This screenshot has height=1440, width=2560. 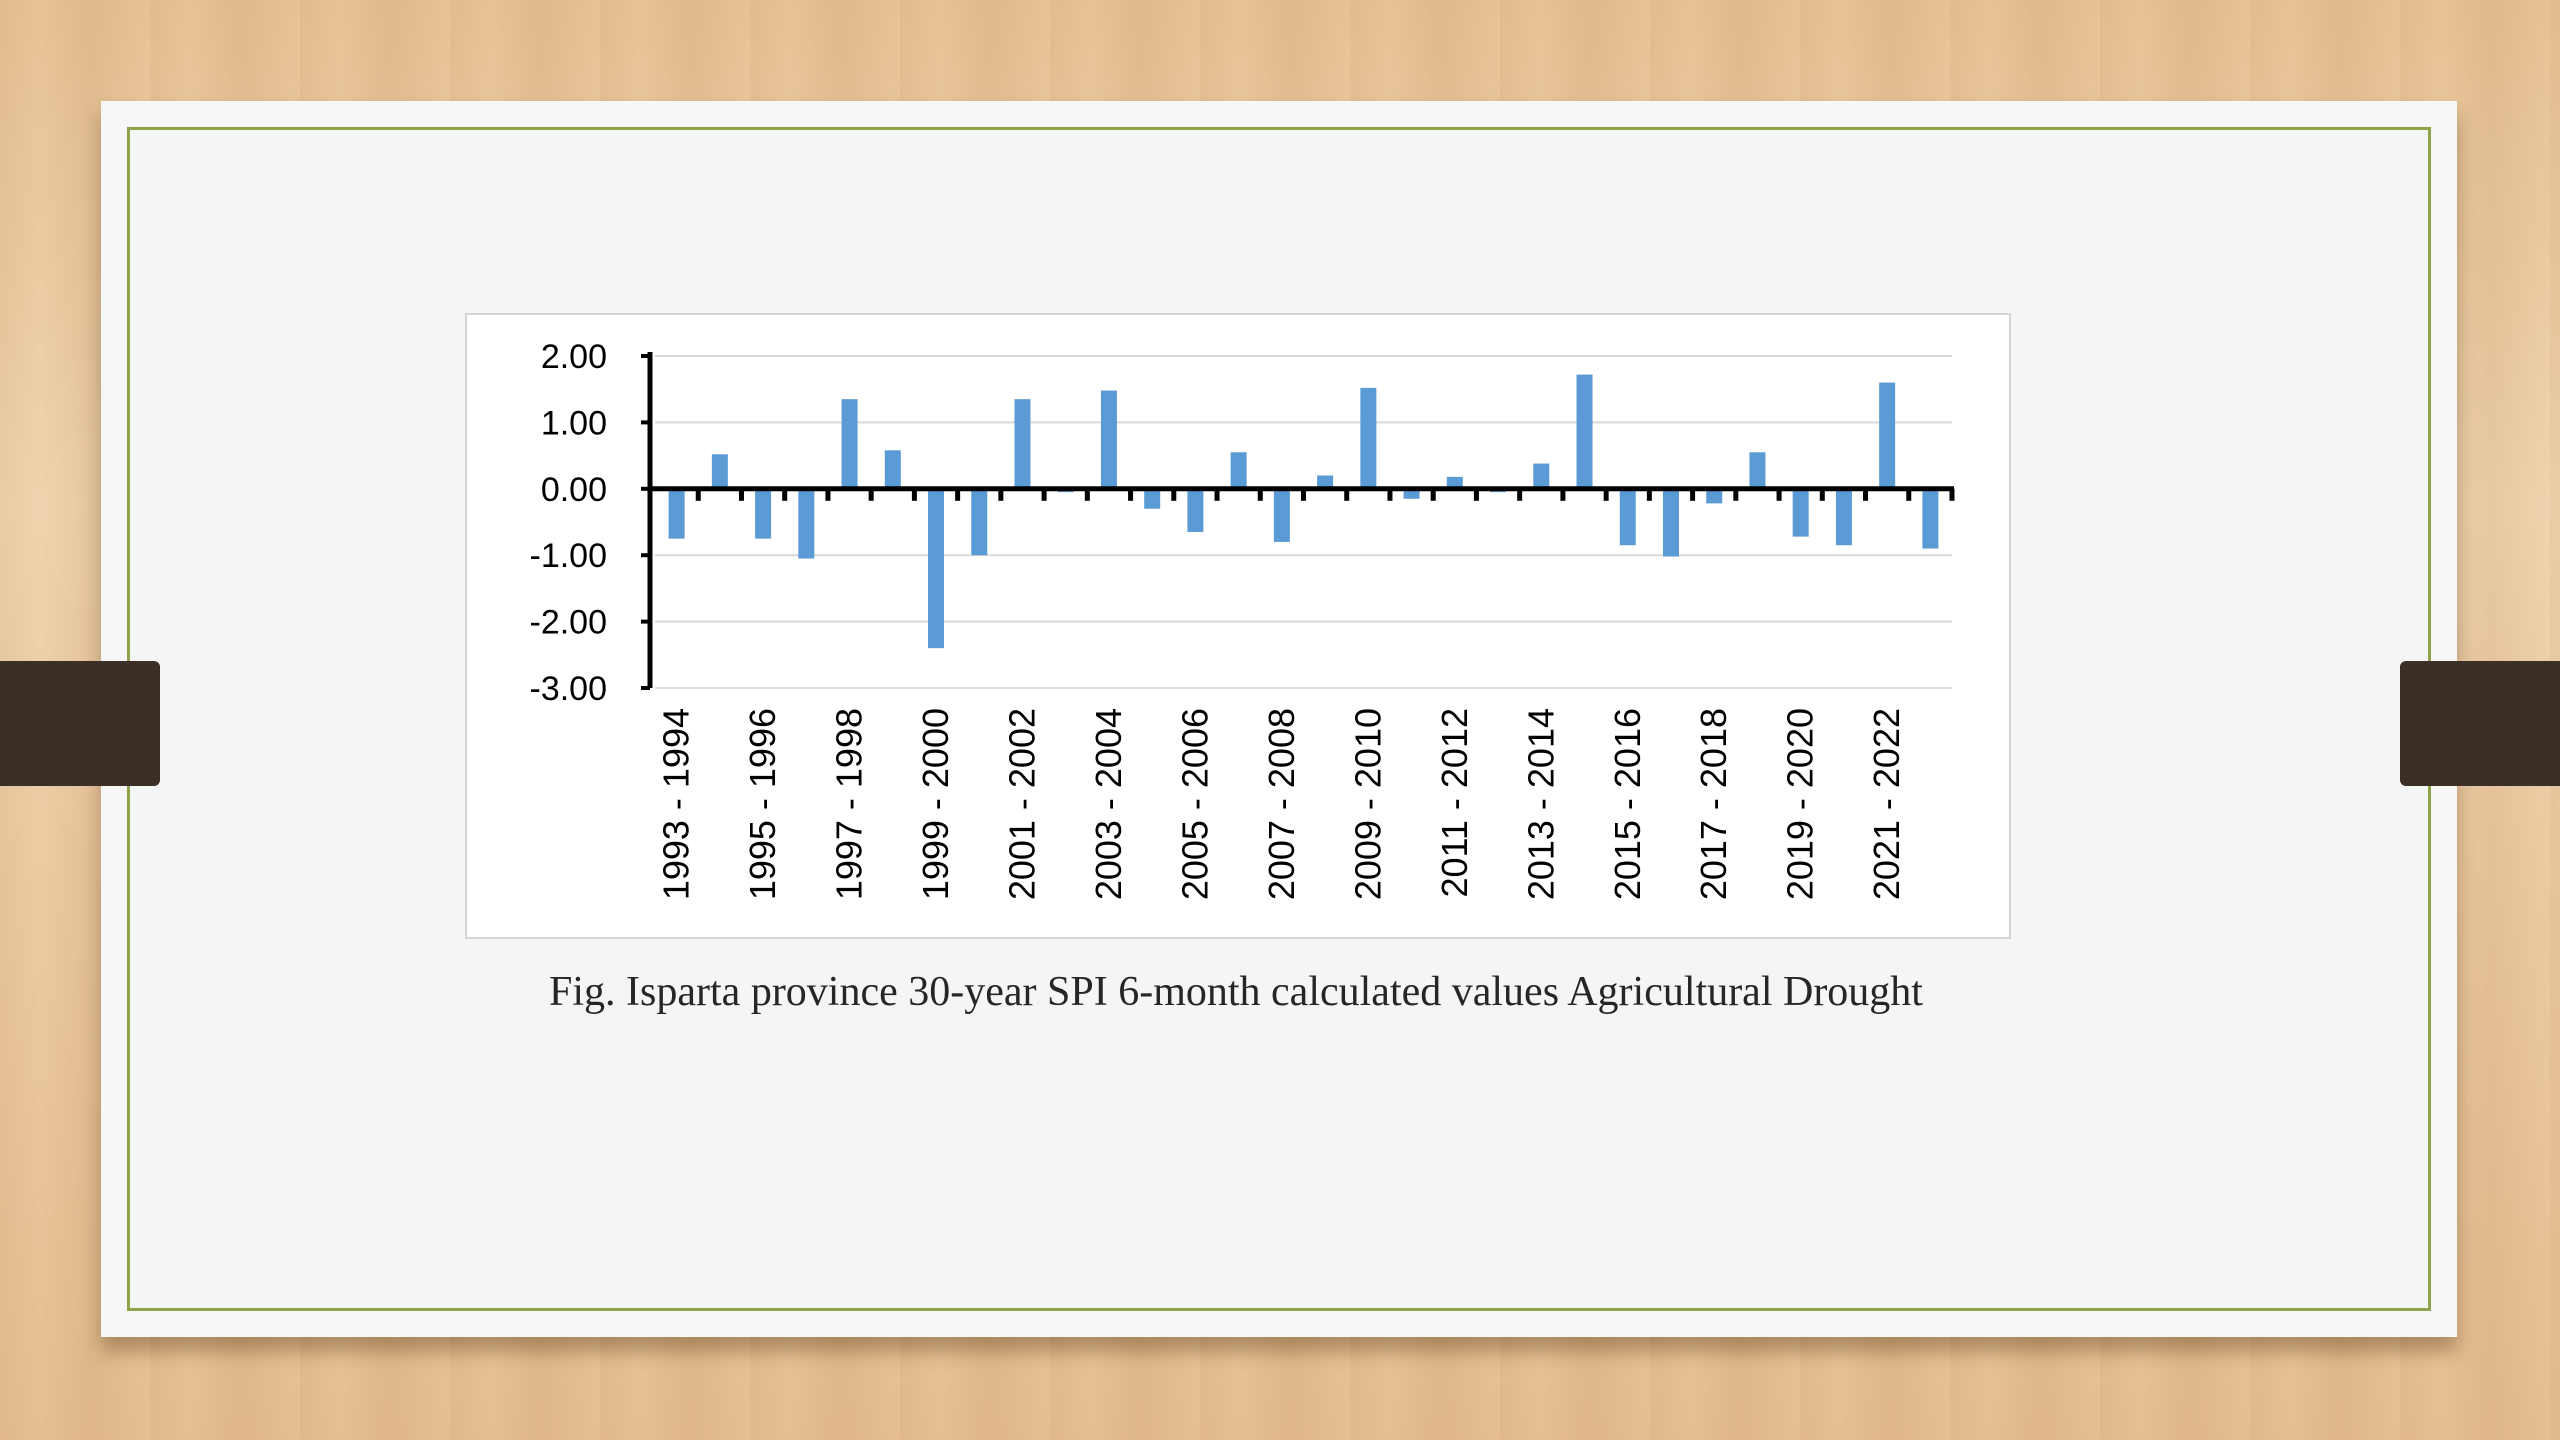 What do you see at coordinates (569, 623) in the screenshot?
I see `y-tick-label: -2.00` at bounding box center [569, 623].